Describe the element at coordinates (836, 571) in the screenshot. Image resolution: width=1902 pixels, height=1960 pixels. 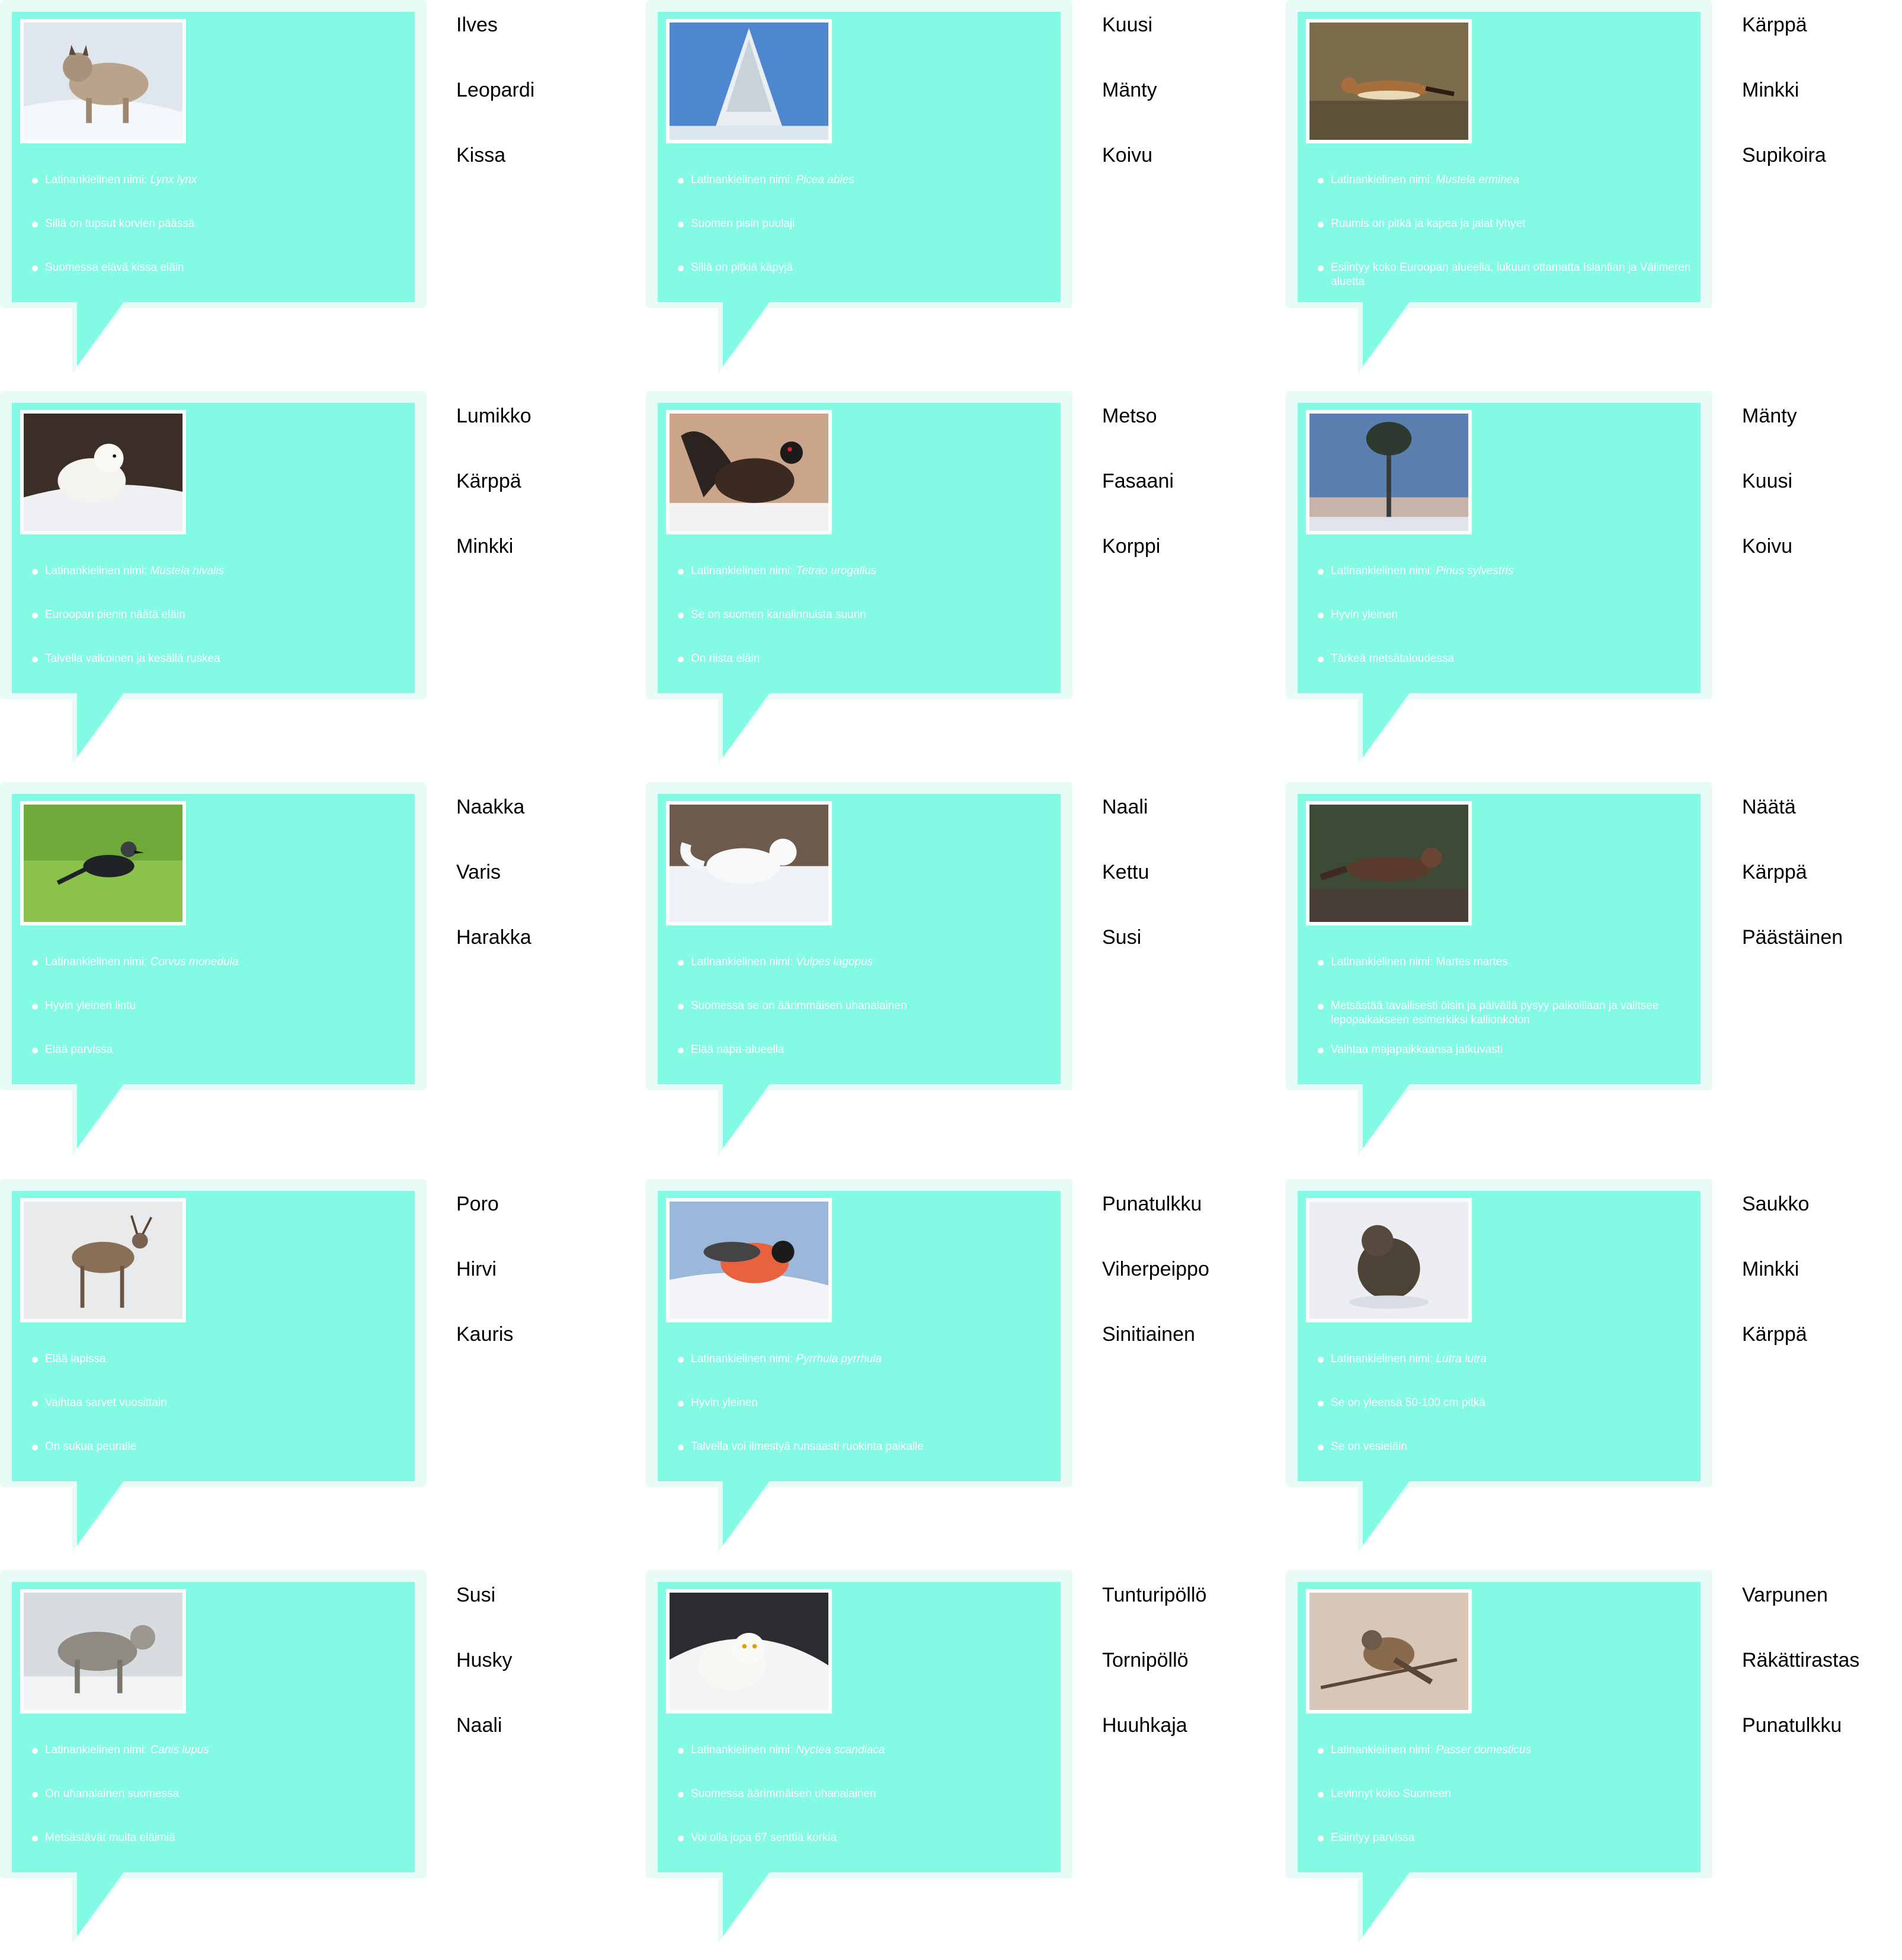
I see `latin-name: Tetrao urogallus` at that location.